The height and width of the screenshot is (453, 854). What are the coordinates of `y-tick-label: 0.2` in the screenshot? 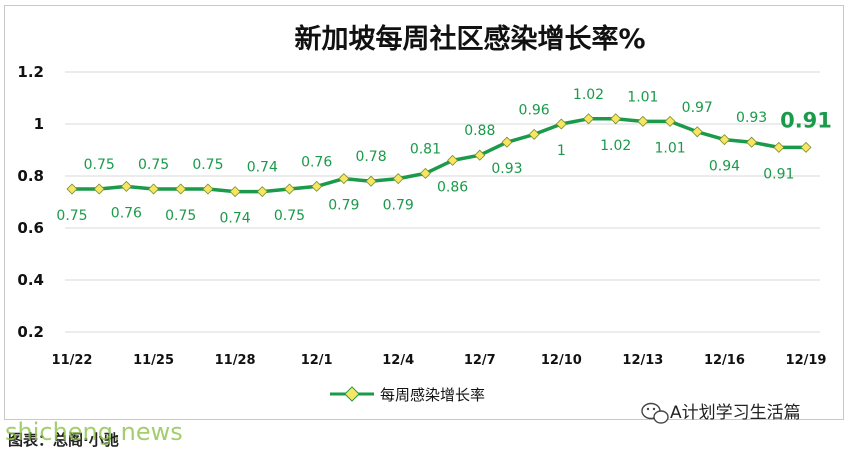 It's located at (30, 332).